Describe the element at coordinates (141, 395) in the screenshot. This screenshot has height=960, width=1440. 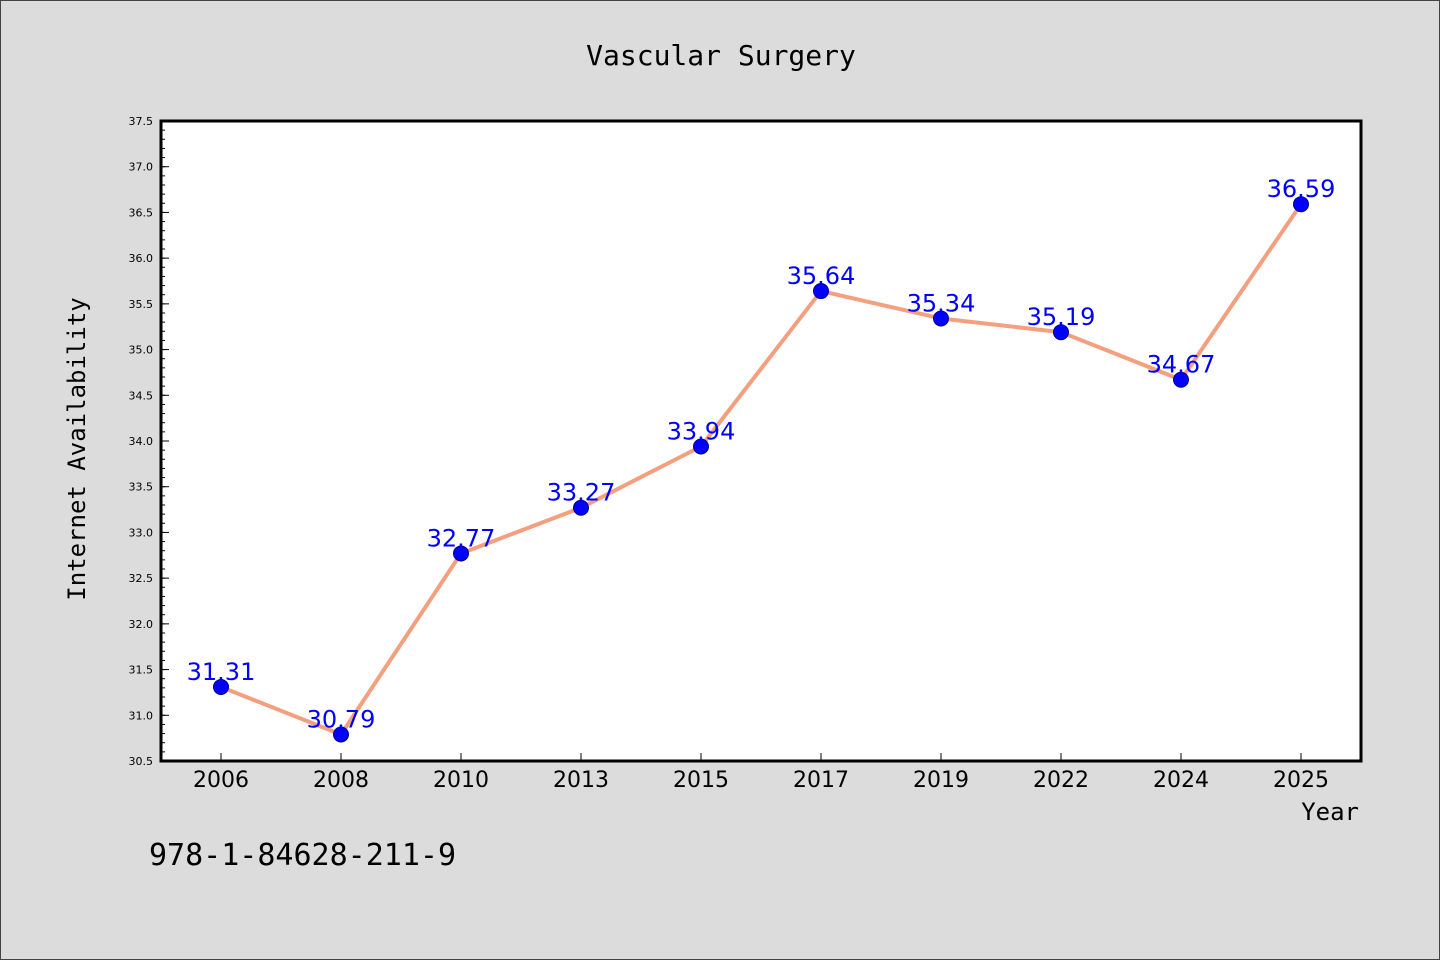
I see `y-tick-label: 34.5` at that location.